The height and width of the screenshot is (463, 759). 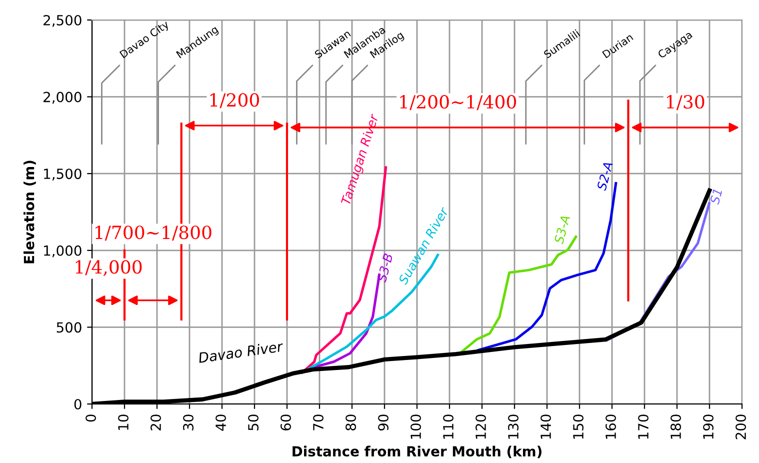 What do you see at coordinates (221, 422) in the screenshot?
I see `x-tick-label: 40` at bounding box center [221, 422].